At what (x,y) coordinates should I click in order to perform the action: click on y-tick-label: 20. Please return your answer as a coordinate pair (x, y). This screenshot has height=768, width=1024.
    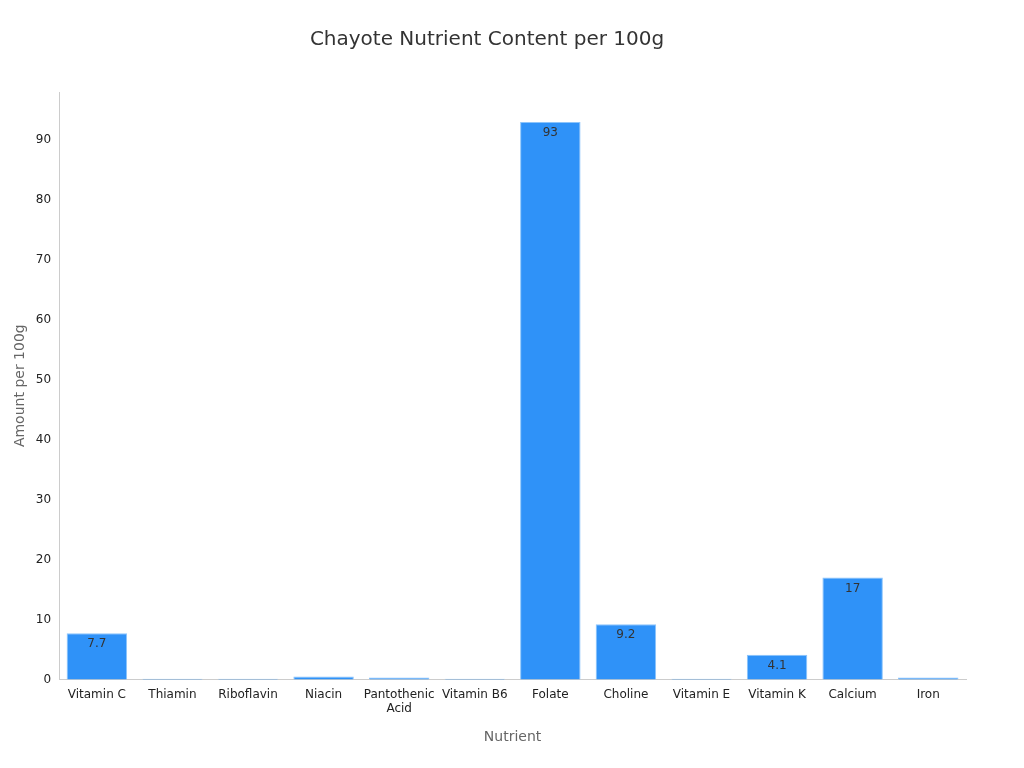
    Looking at the image, I should click on (43, 558).